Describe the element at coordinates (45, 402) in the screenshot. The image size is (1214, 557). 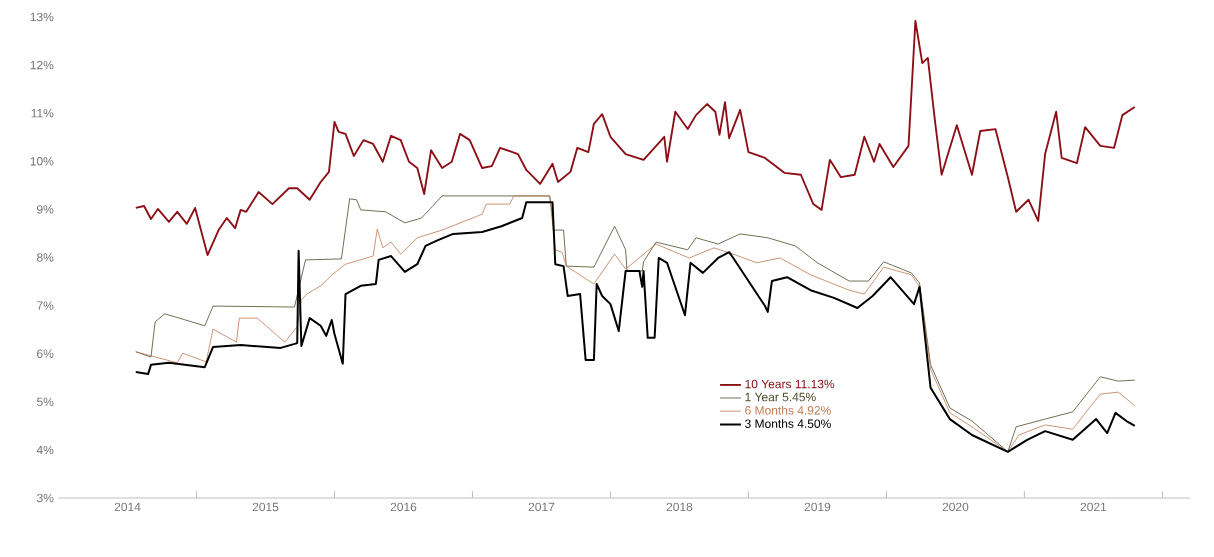
I see `y-tick-label: 5%` at that location.